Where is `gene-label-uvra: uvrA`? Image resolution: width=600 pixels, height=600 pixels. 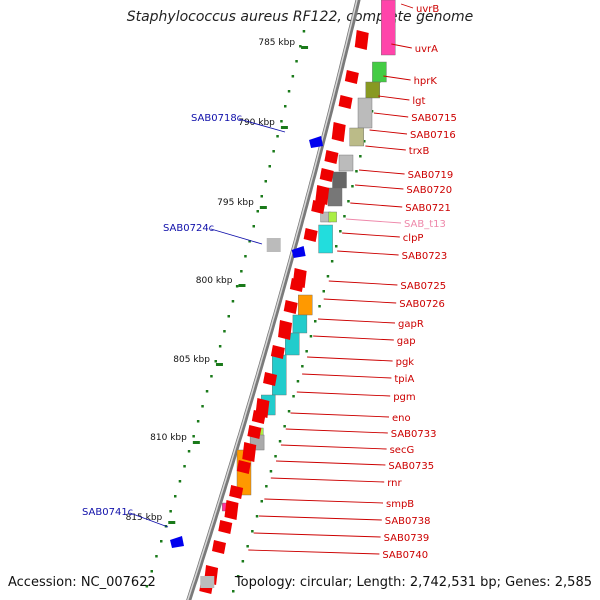
gene-label-uvra: uvrA is located at coordinates (426, 49).